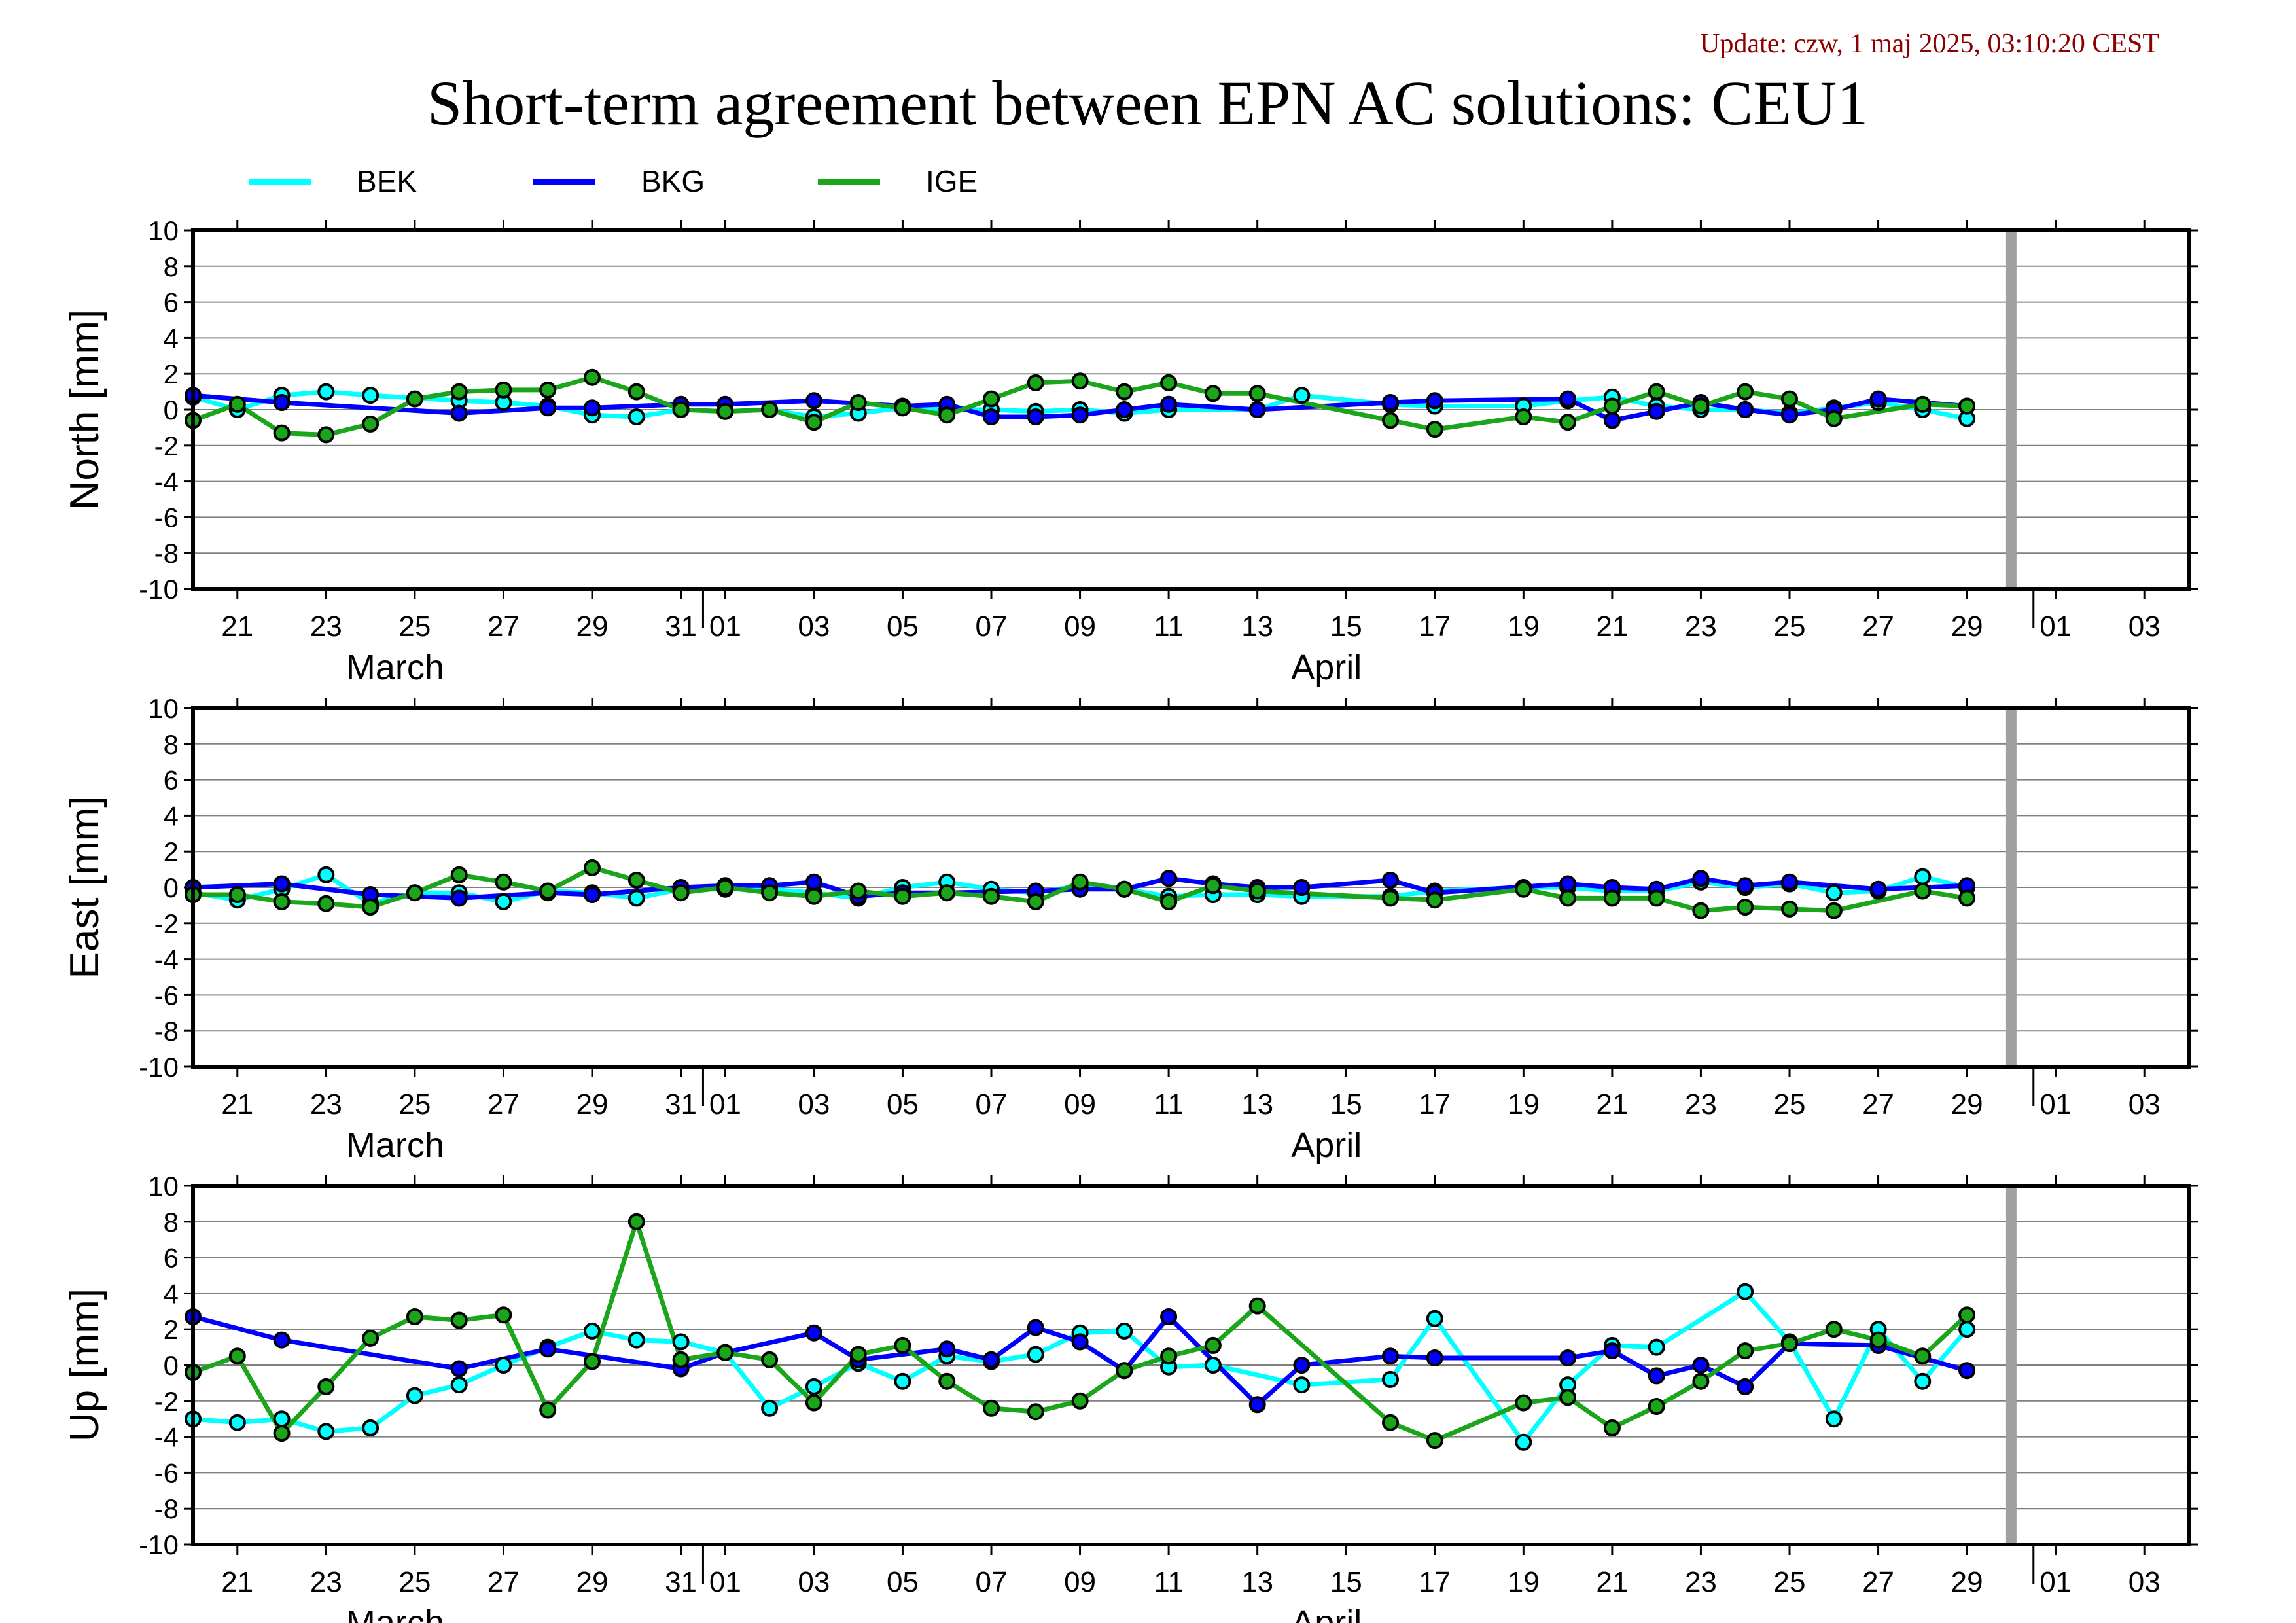 The height and width of the screenshot is (1623, 2296). I want to click on x-tick-label: 11, so click(1169, 1104).